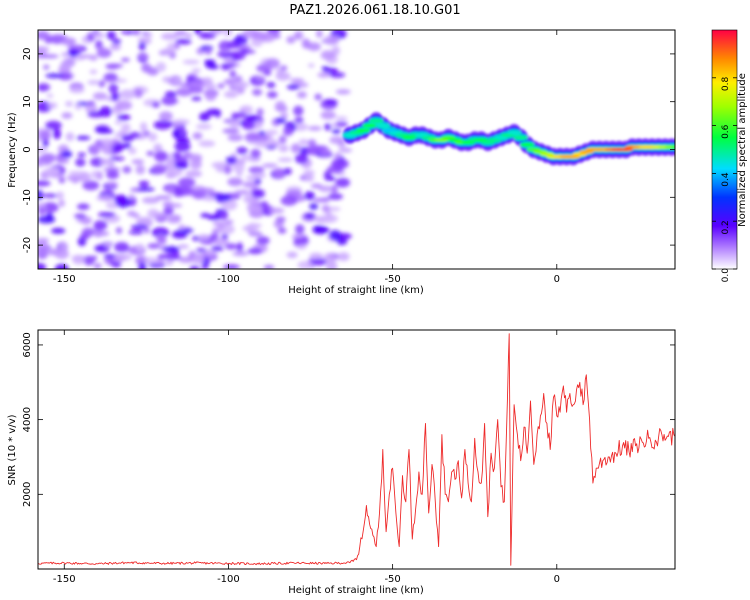 This screenshot has width=750, height=600. What do you see at coordinates (726, 179) in the screenshot?
I see `colorbar-tick-label: 0.4` at bounding box center [726, 179].